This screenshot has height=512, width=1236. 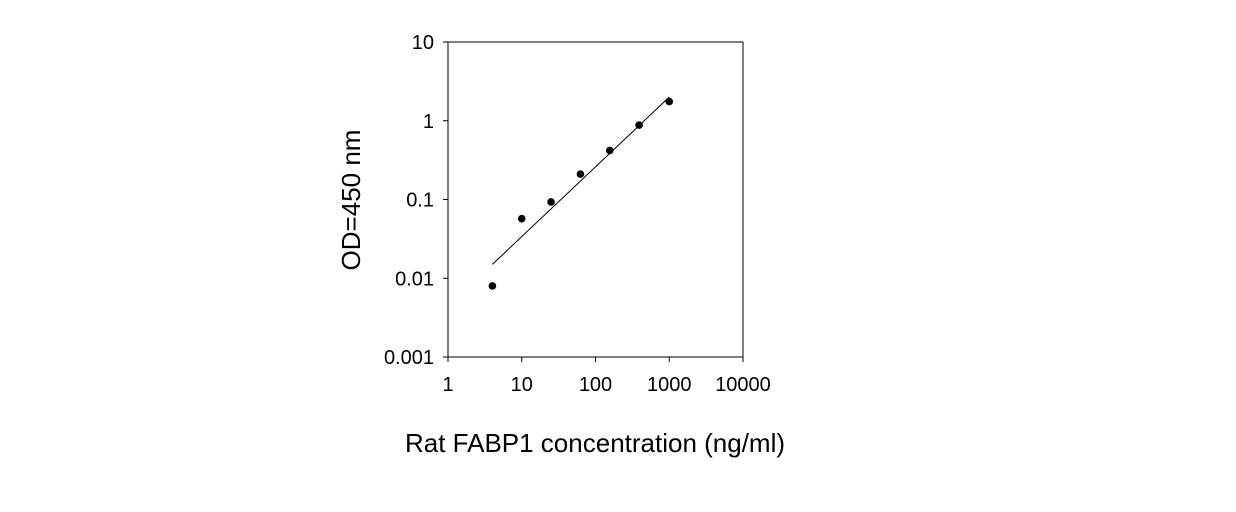 I want to click on x-tick-label: 100, so click(x=595, y=385).